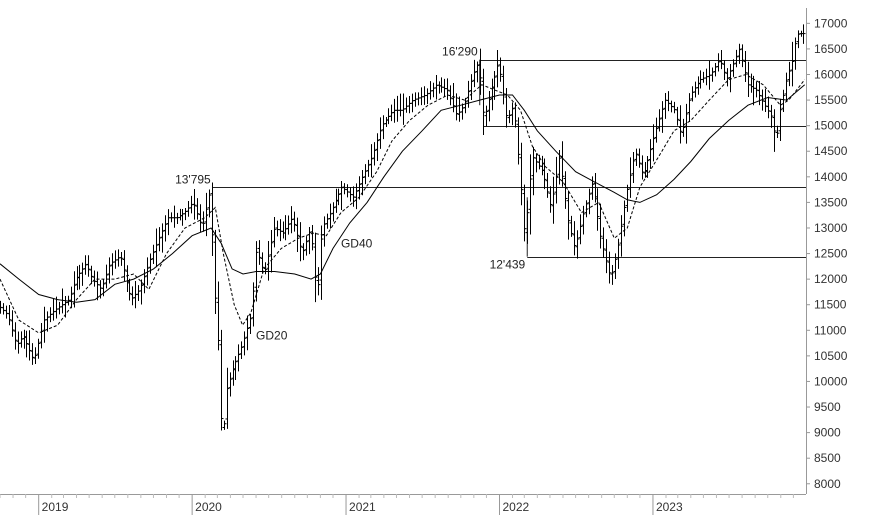 This screenshot has height=515, width=874. I want to click on y-tick-label: 14500, so click(831, 151).